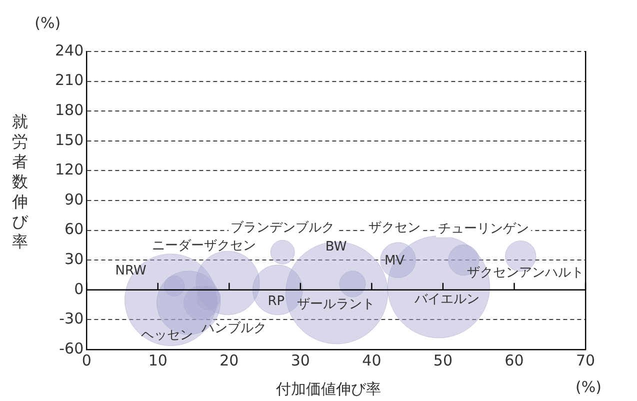 This screenshot has width=637, height=401. Describe the element at coordinates (74, 199) in the screenshot. I see `y-tick-label: 90` at that location.